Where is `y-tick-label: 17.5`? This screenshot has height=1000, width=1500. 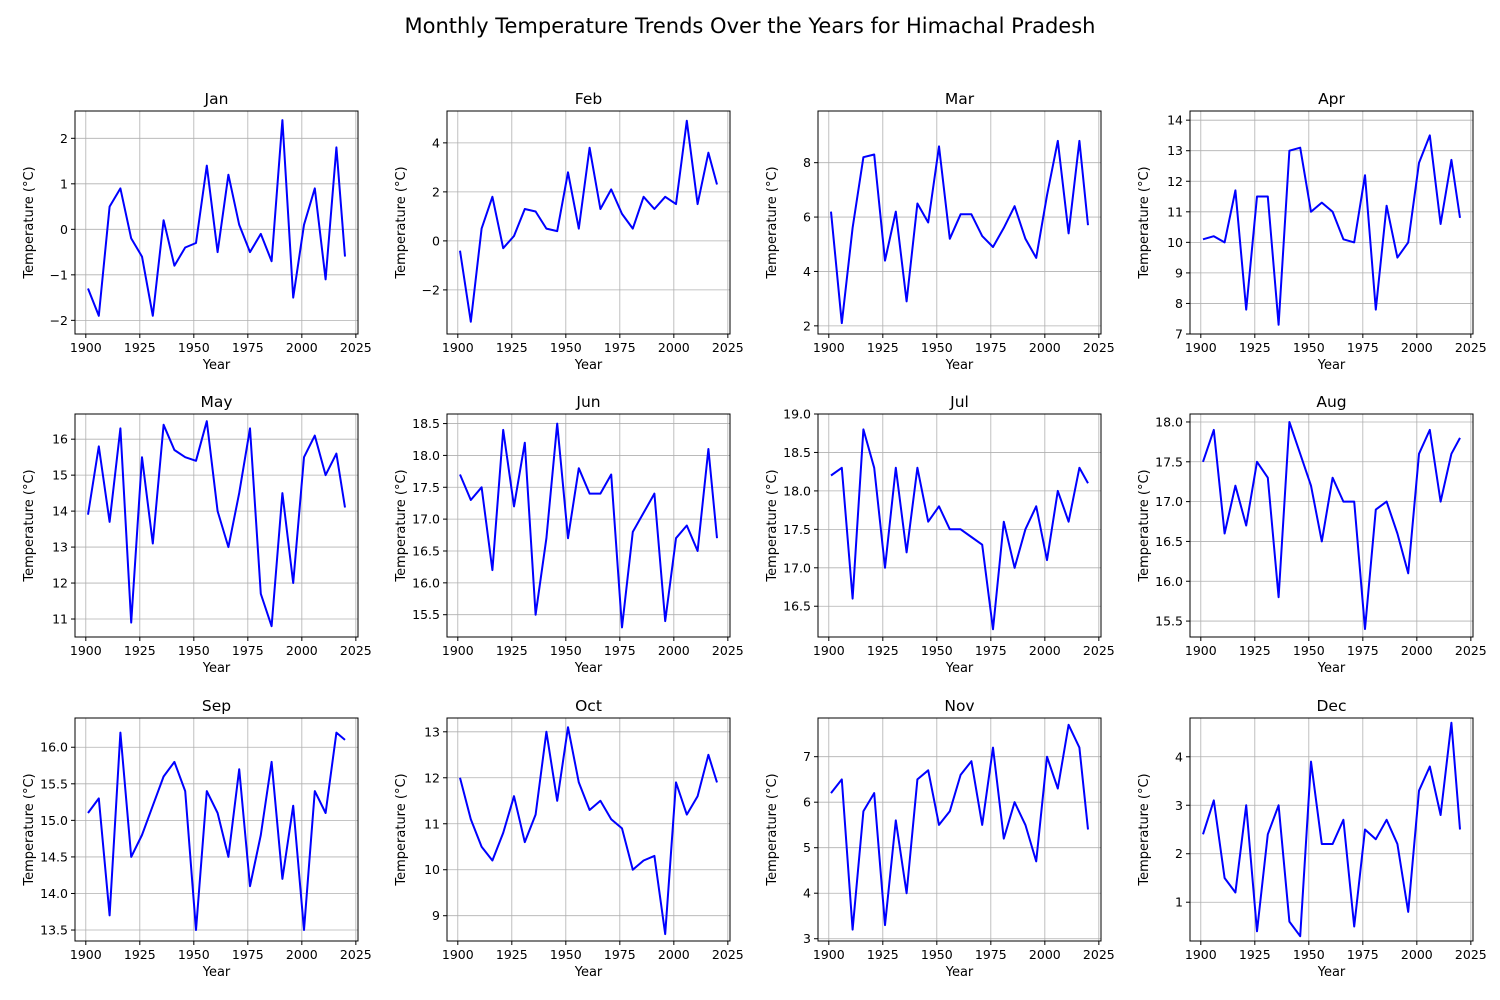 y-tick-label: 17.5 is located at coordinates (797, 529).